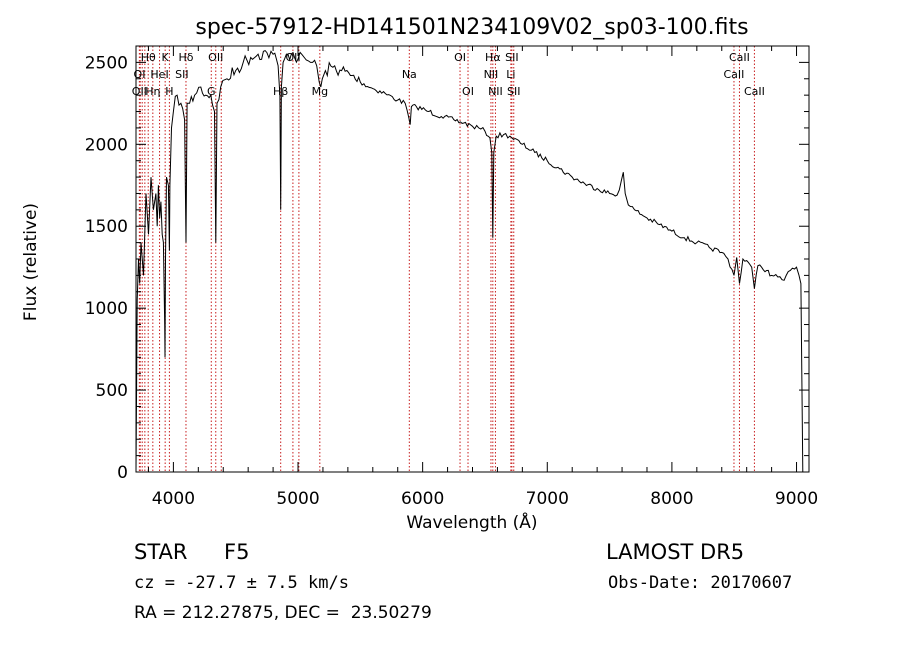 Image resolution: width=900 pixels, height=649 pixels. Describe the element at coordinates (161, 552) in the screenshot. I see `object-class: STAR` at that location.